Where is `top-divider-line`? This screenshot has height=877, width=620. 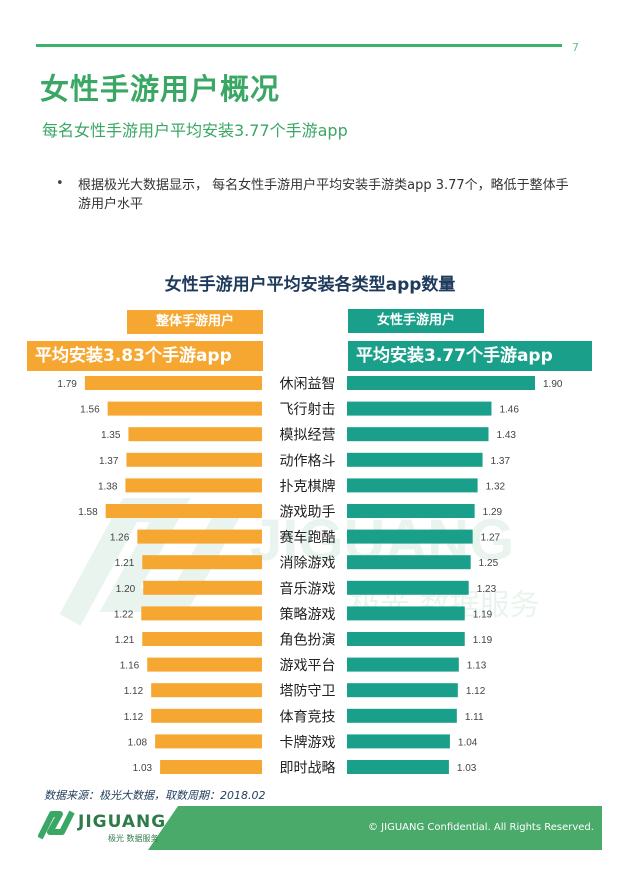
top-divider-line is located at coordinates (299, 45).